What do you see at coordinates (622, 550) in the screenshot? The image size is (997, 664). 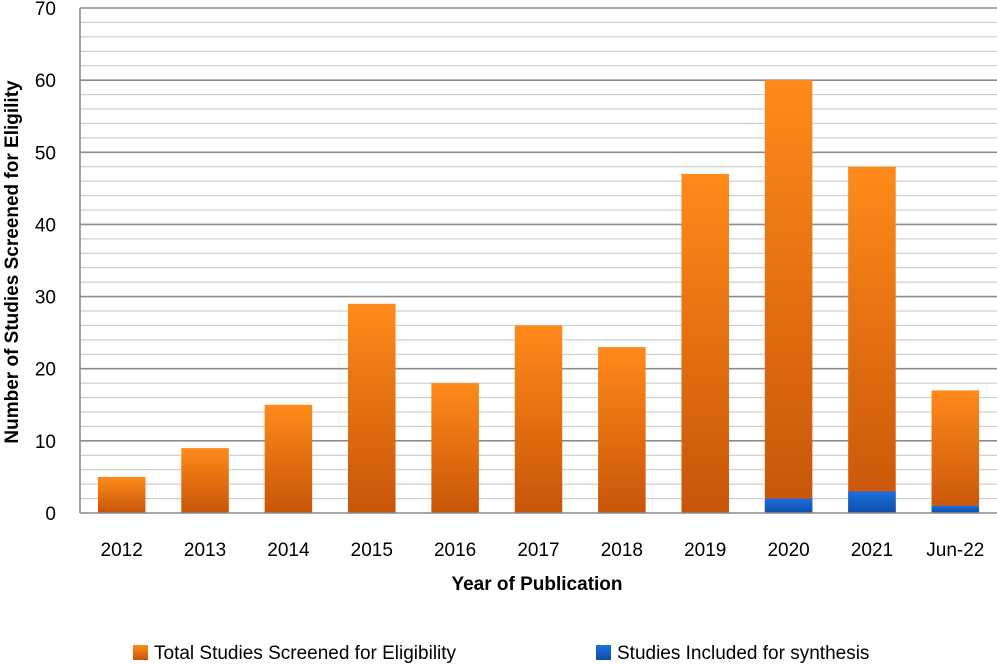 I see `x-tick-label: 2018` at bounding box center [622, 550].